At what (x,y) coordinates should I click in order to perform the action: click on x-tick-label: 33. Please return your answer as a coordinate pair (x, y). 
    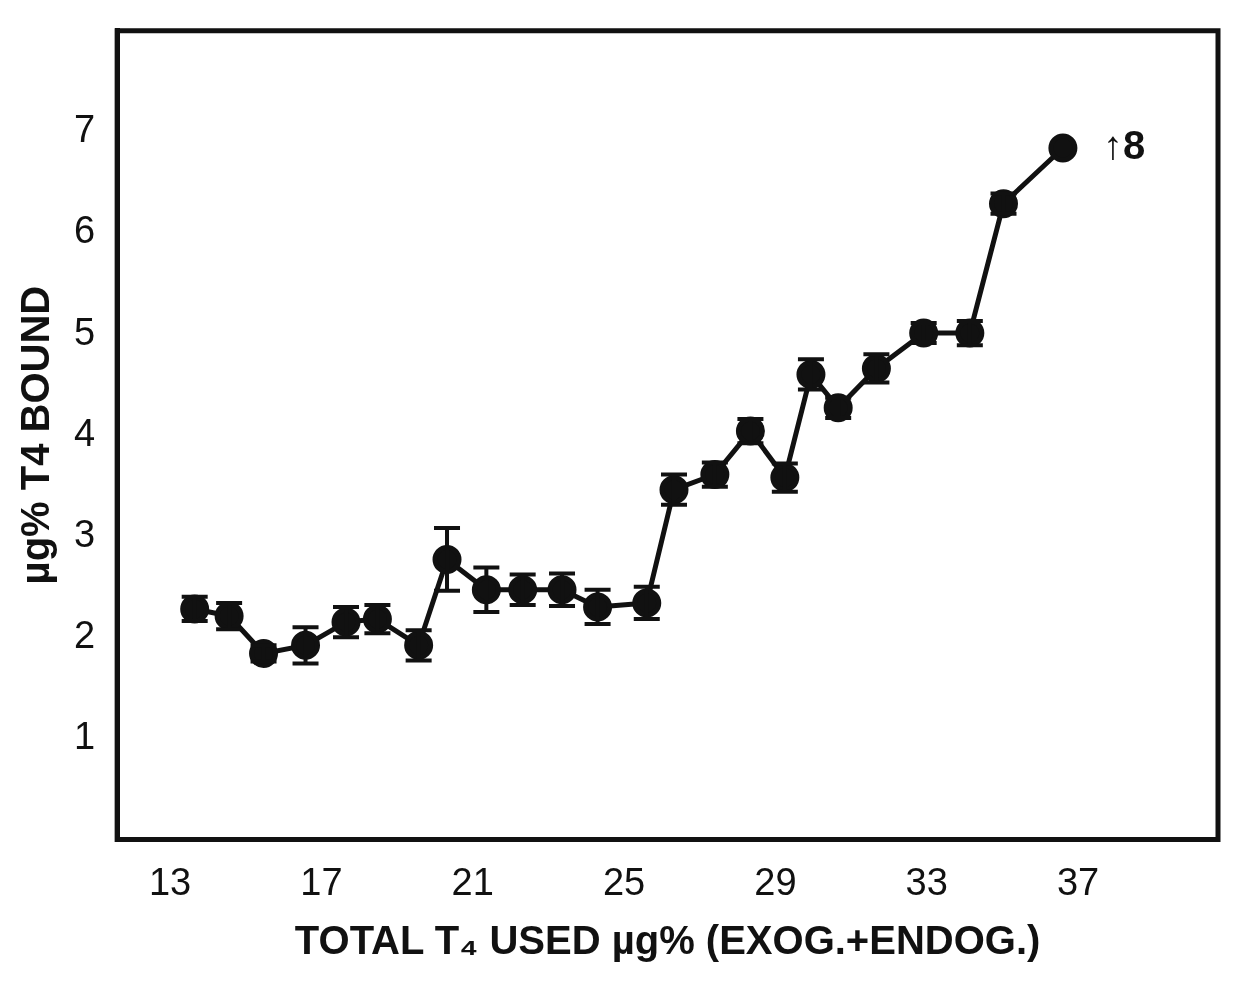
    Looking at the image, I should click on (926, 881).